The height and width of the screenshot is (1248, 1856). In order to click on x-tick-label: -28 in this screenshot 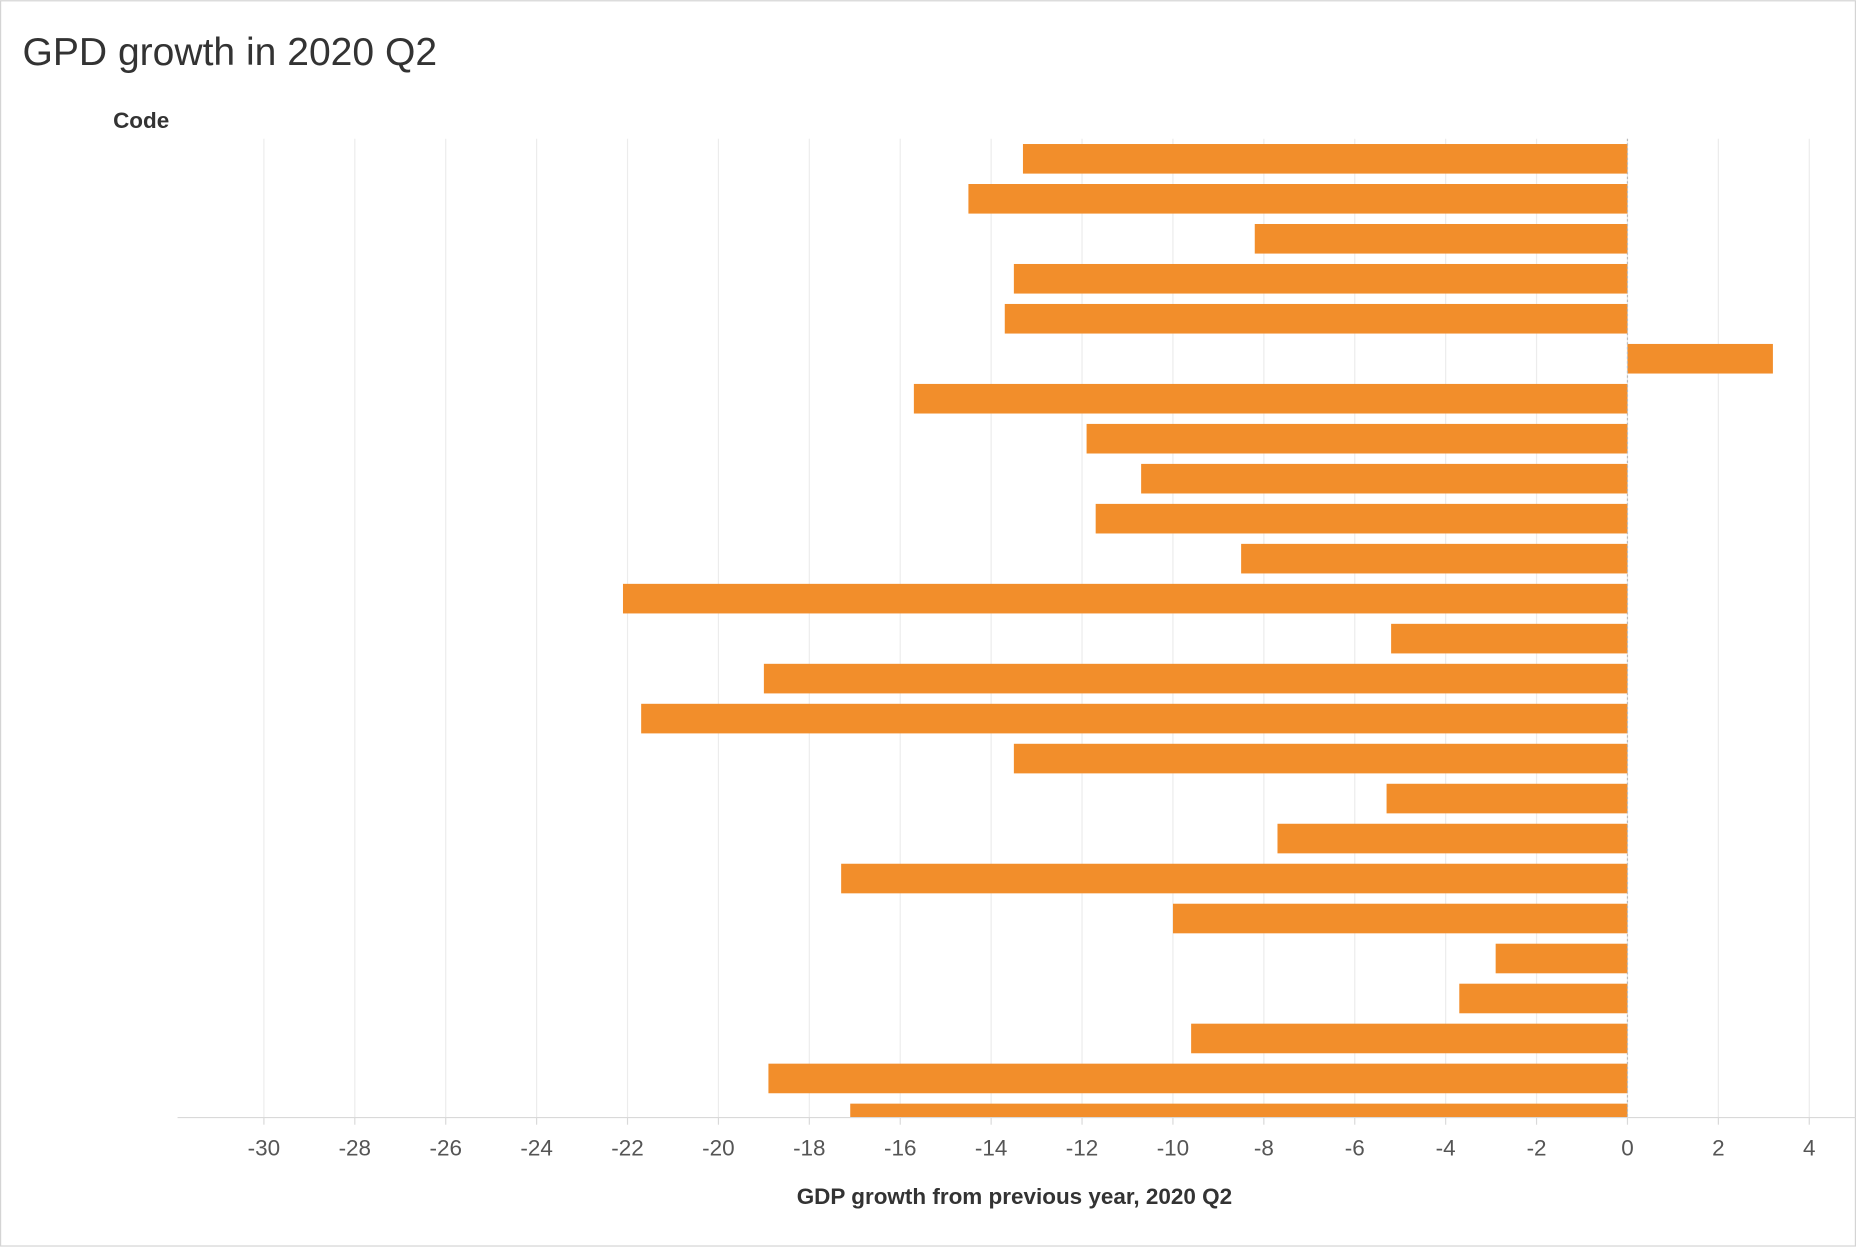, I will do `click(355, 1147)`.